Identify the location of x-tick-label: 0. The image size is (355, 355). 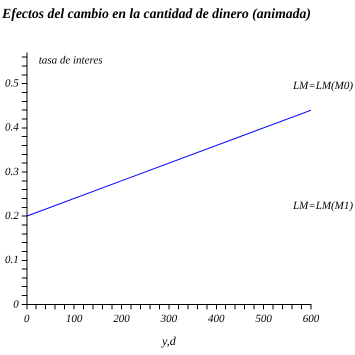
(27, 318).